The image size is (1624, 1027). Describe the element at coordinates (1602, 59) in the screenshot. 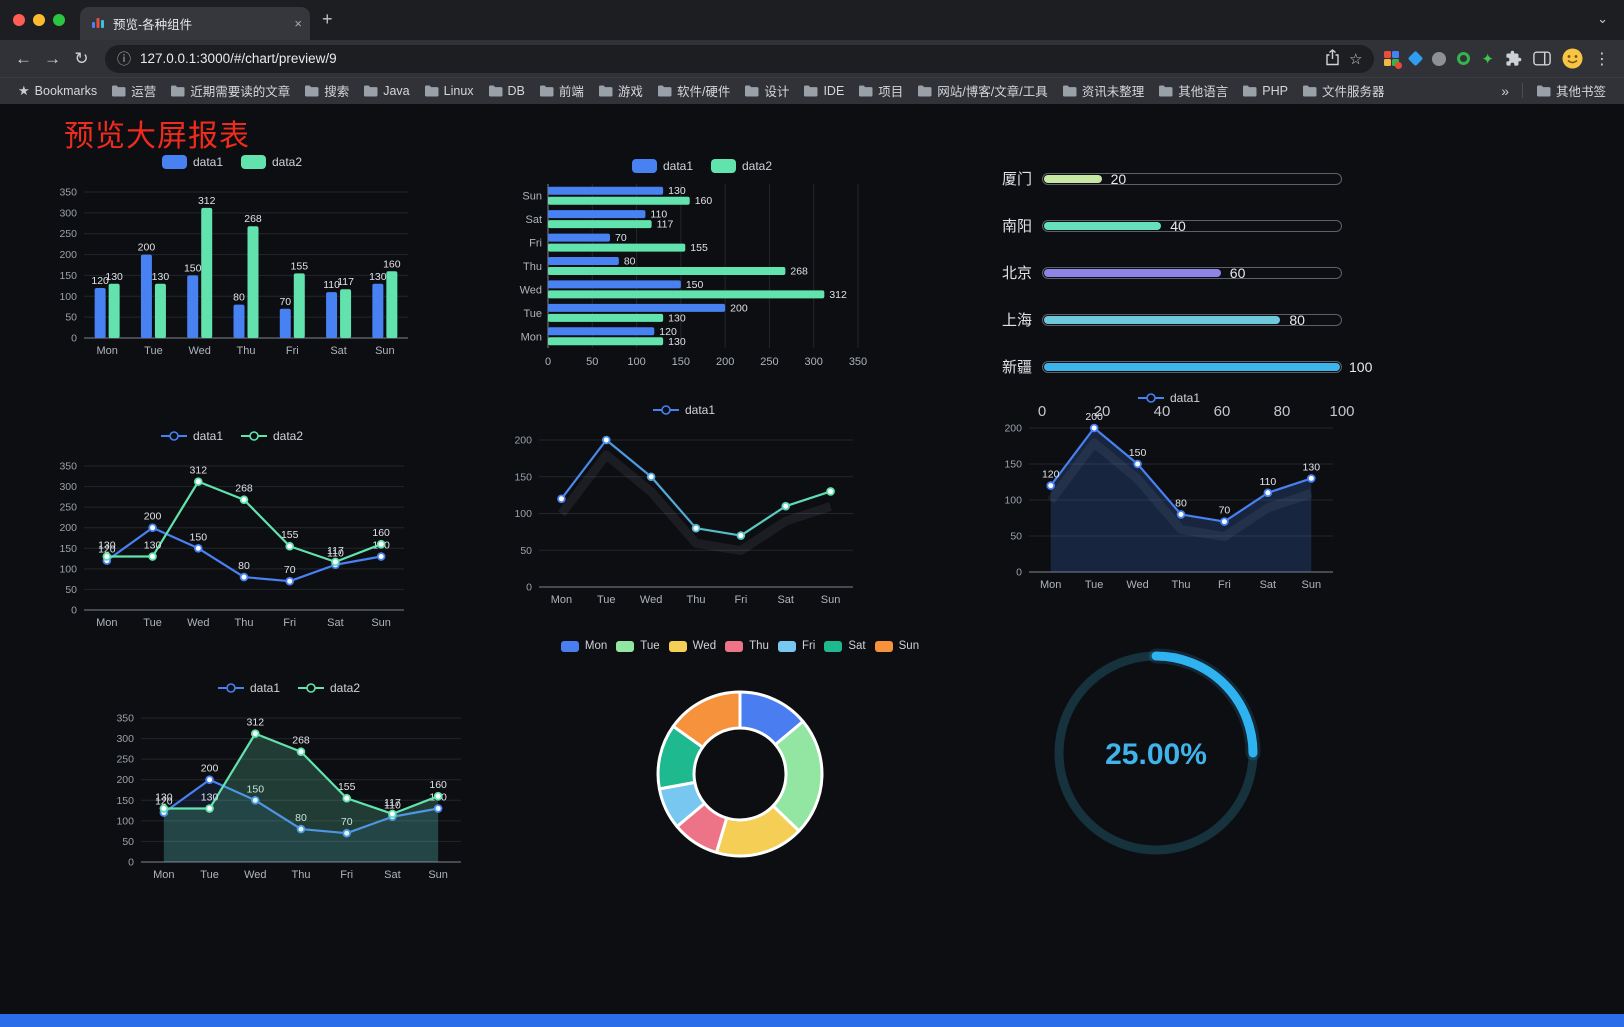

I see `menu-icon: ⋮` at that location.